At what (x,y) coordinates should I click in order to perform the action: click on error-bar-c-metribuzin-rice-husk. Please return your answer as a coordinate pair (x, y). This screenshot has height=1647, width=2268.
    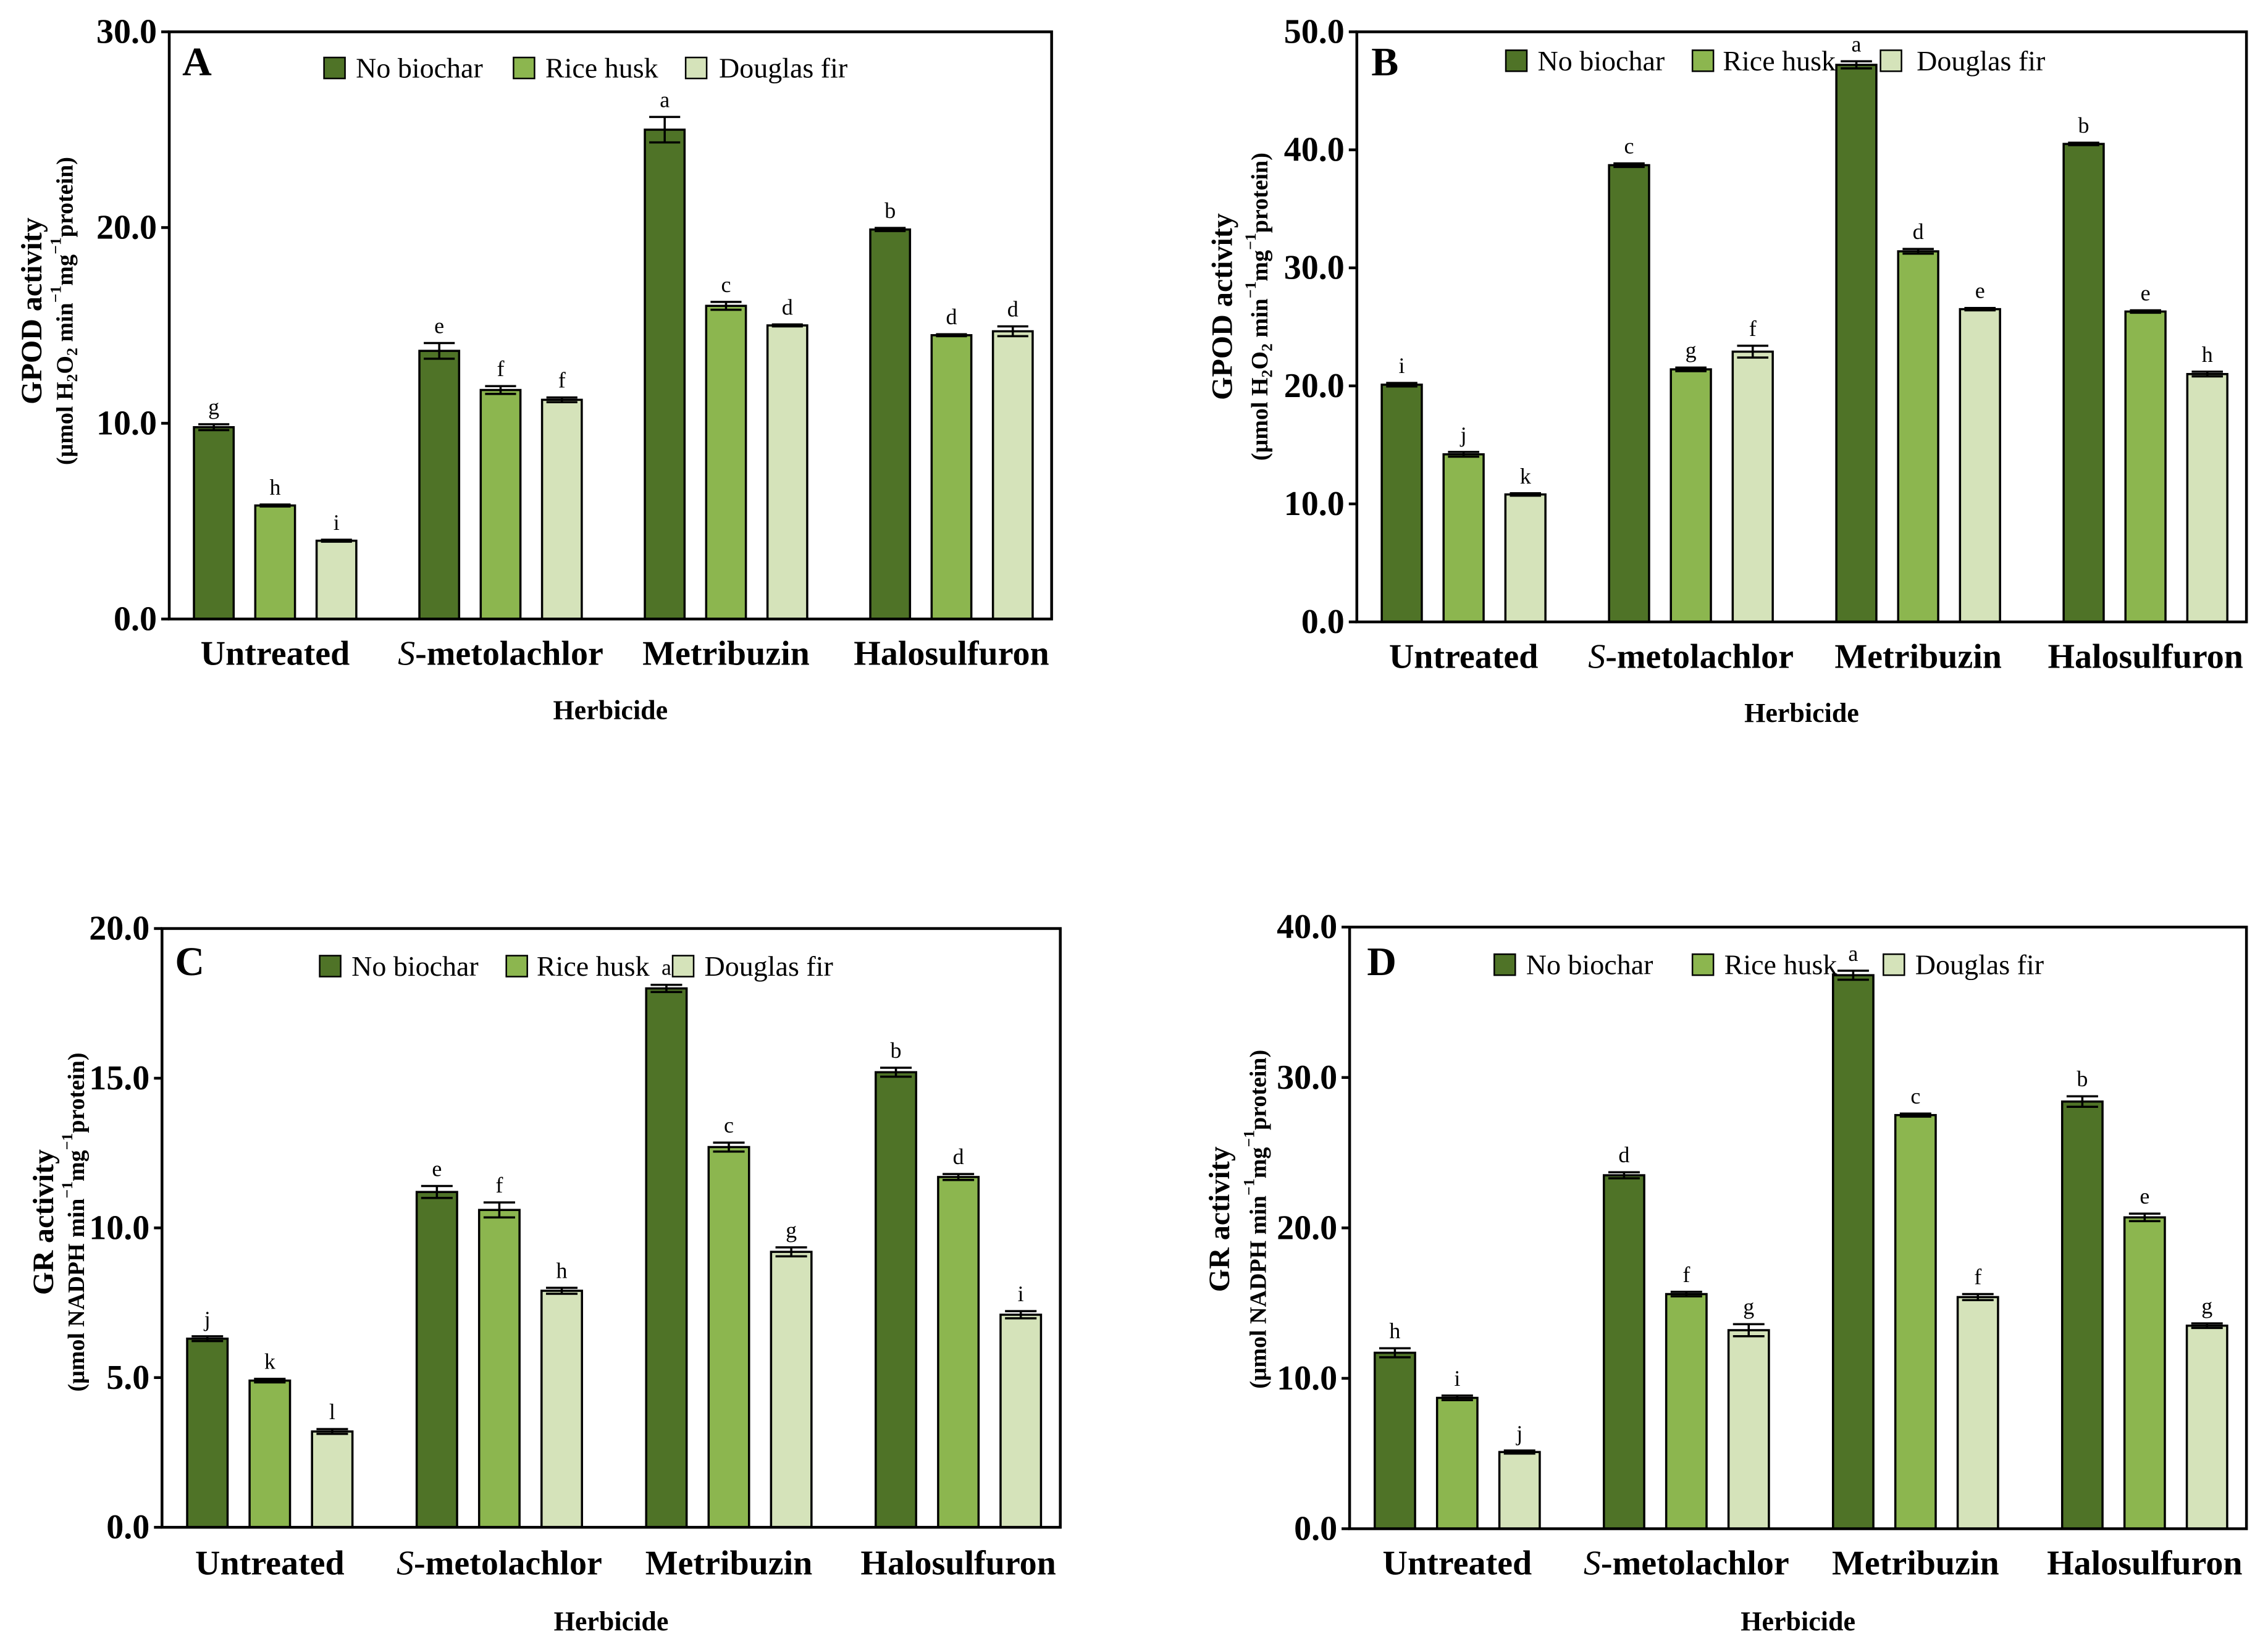
    Looking at the image, I should click on (729, 1147).